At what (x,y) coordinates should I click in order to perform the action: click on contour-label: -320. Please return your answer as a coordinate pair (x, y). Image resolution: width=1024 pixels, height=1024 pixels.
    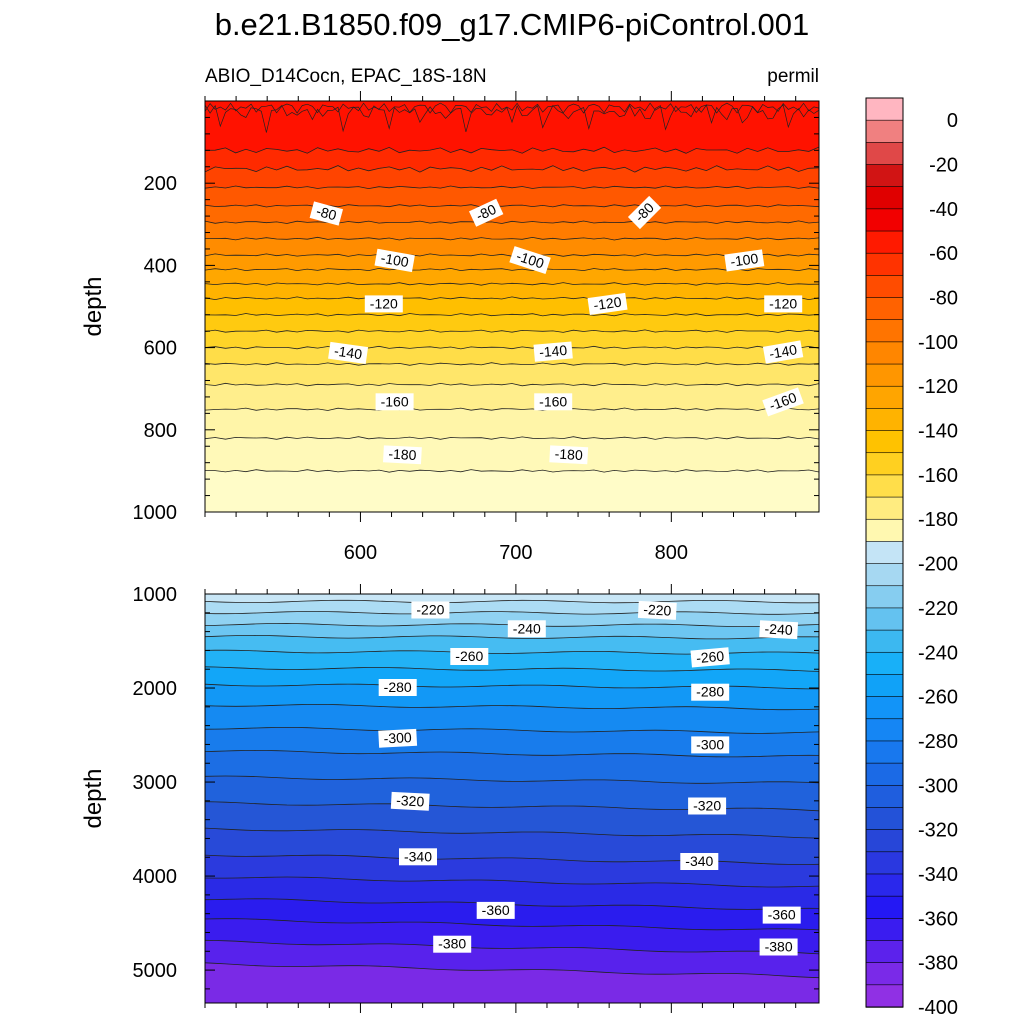
    Looking at the image, I should click on (410, 801).